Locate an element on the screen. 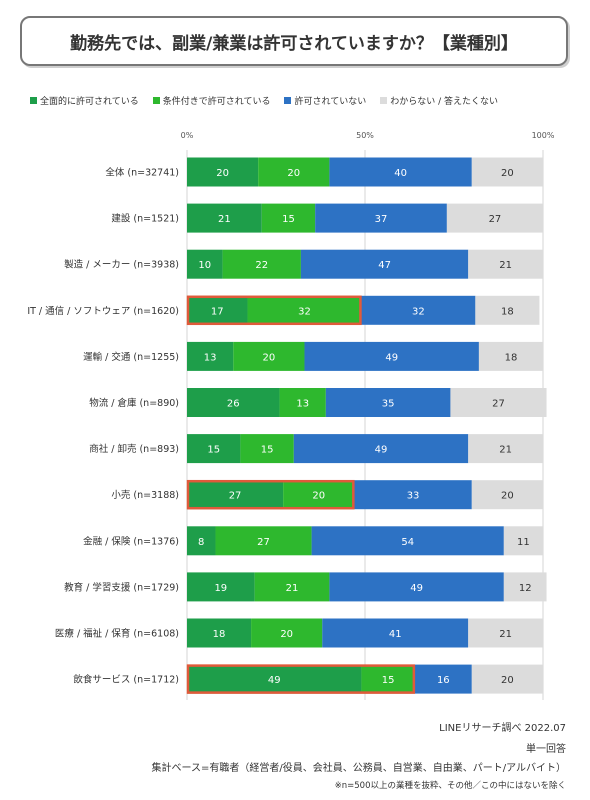  category-label: 飲食サービス (n=1712) is located at coordinates (126, 680).